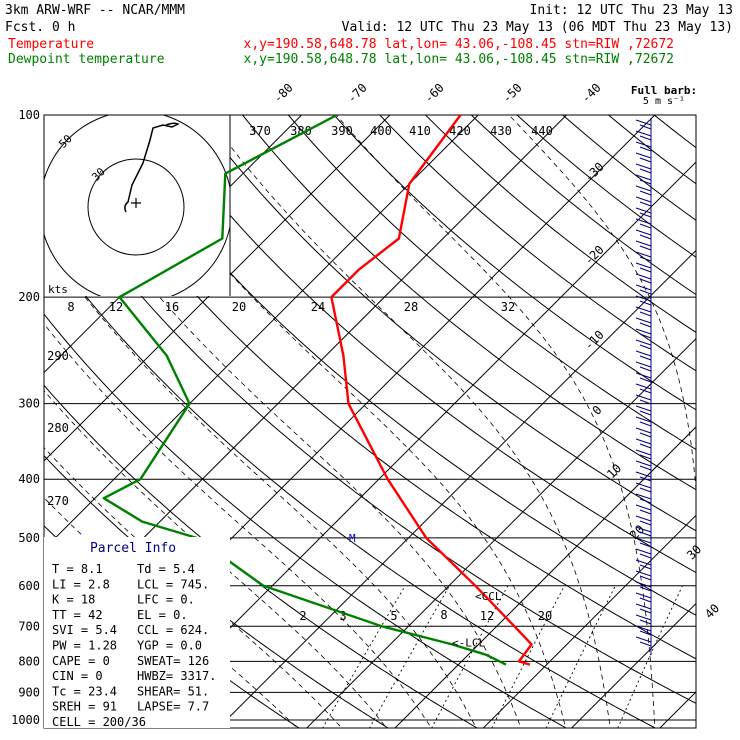 The height and width of the screenshot is (740, 740). What do you see at coordinates (501, 131) in the screenshot?
I see `theta-e-label: 430` at bounding box center [501, 131].